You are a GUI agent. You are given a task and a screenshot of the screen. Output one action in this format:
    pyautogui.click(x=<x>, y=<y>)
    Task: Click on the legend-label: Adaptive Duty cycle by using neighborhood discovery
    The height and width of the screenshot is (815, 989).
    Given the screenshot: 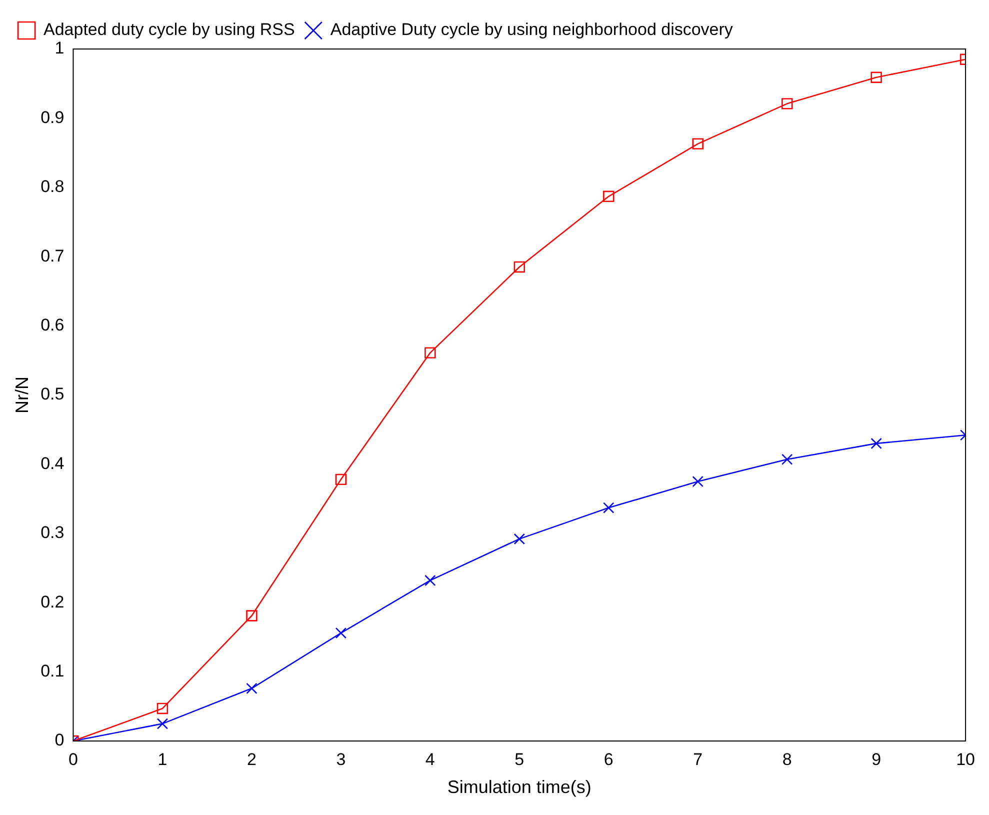 What is the action you would take?
    pyautogui.click(x=532, y=30)
    